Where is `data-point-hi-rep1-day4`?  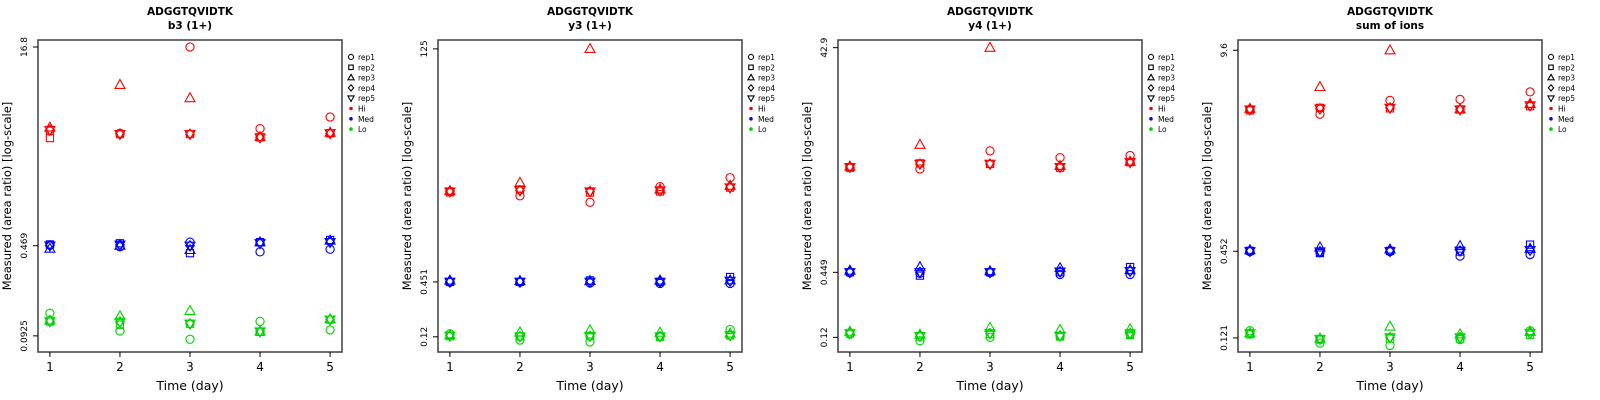 data-point-hi-rep1-day4 is located at coordinates (1460, 99).